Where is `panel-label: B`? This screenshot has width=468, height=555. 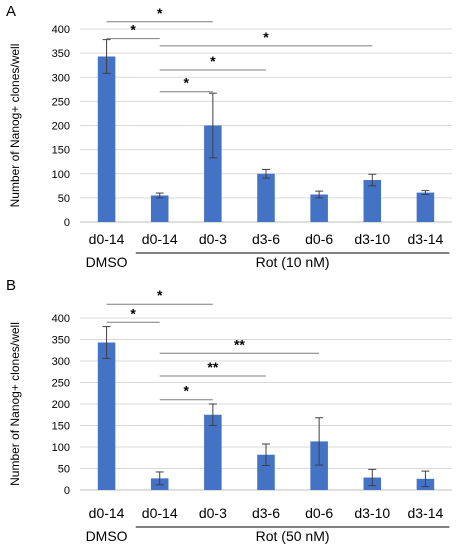 panel-label: B is located at coordinates (11, 285).